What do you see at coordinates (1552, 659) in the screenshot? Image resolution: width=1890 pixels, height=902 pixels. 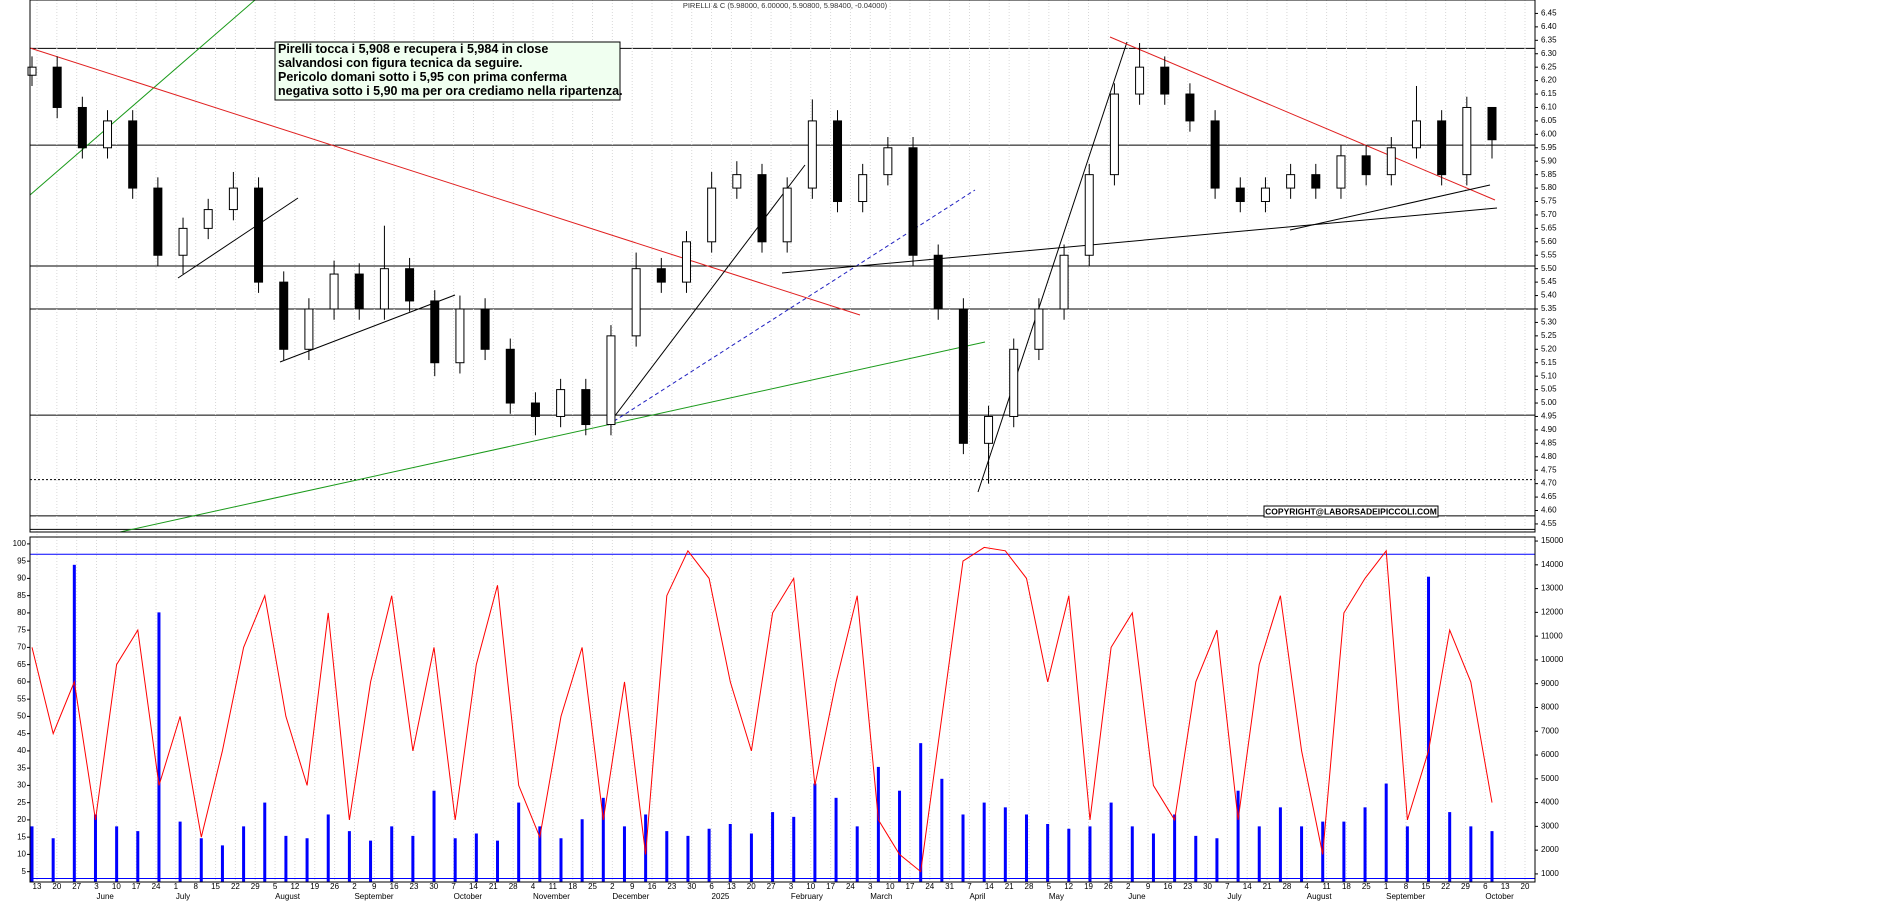 I see `y2-tick-label: 10000` at bounding box center [1552, 659].